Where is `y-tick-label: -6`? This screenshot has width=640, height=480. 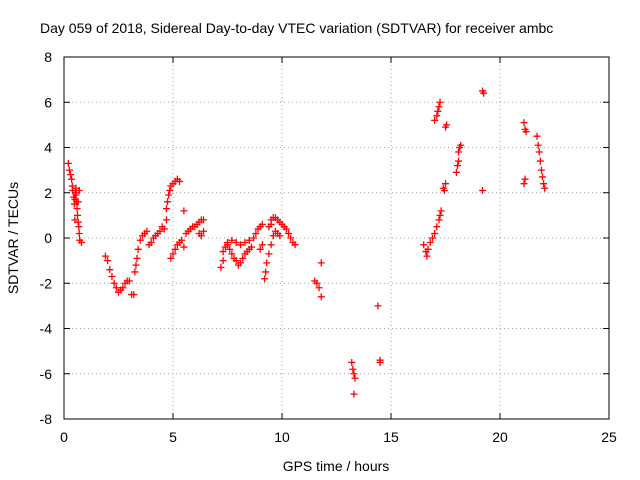
y-tick-label: -6 is located at coordinates (46, 374).